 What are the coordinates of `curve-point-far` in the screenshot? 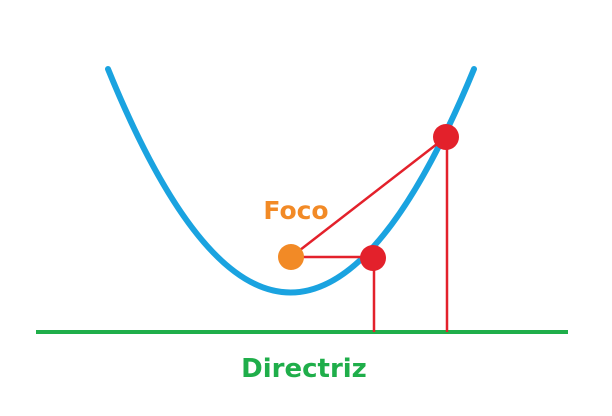 It's located at (446, 137).